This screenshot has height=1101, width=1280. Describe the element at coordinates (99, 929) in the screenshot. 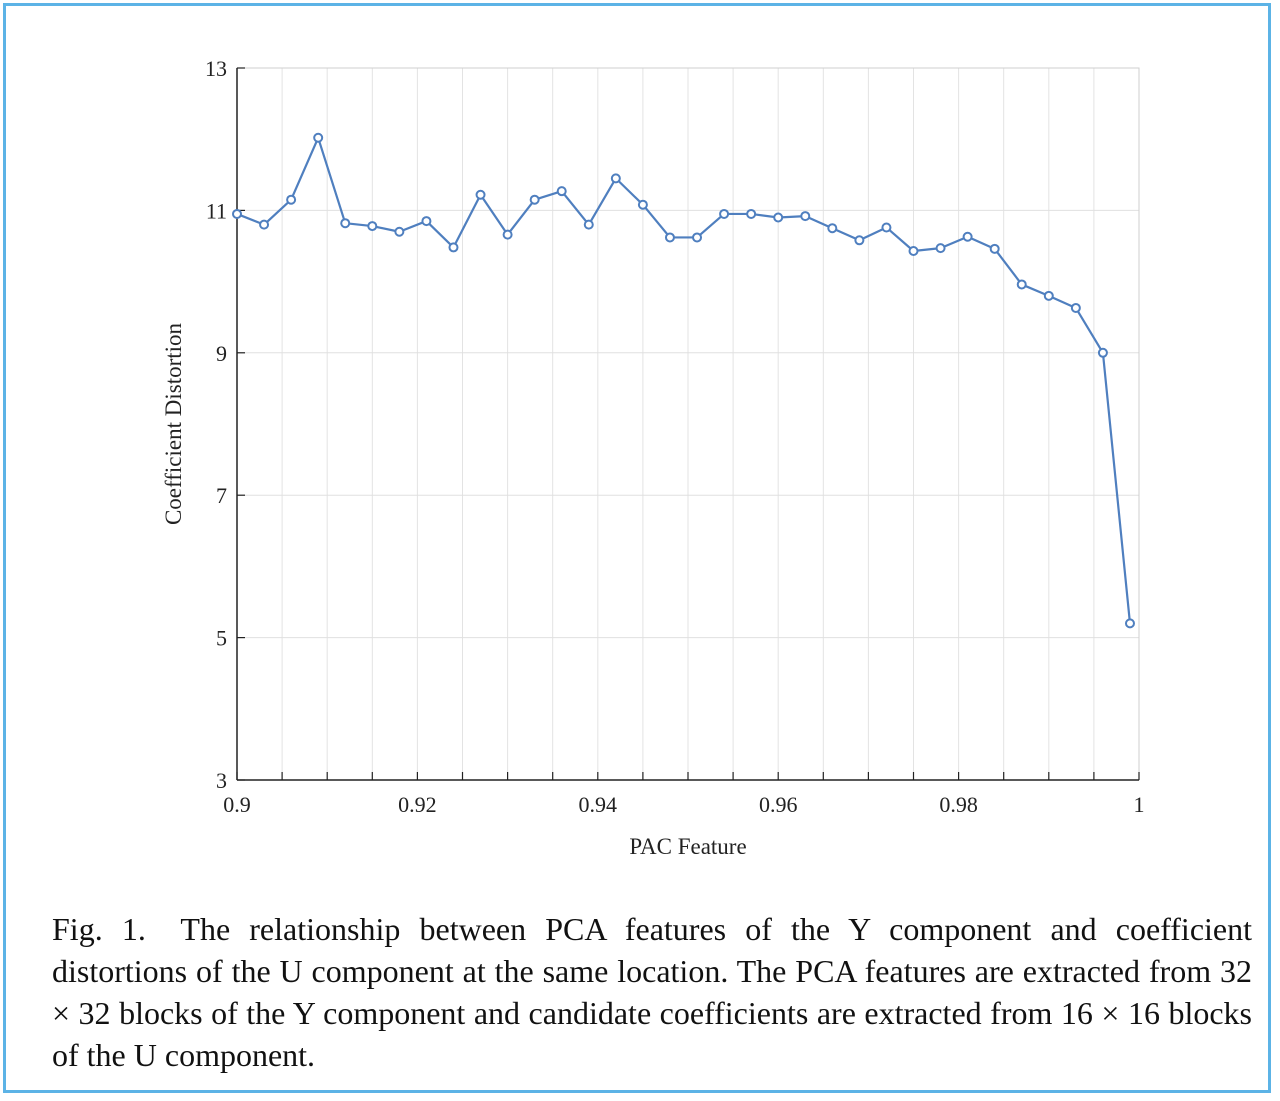

I see `caption-label: Fig. 1.` at that location.